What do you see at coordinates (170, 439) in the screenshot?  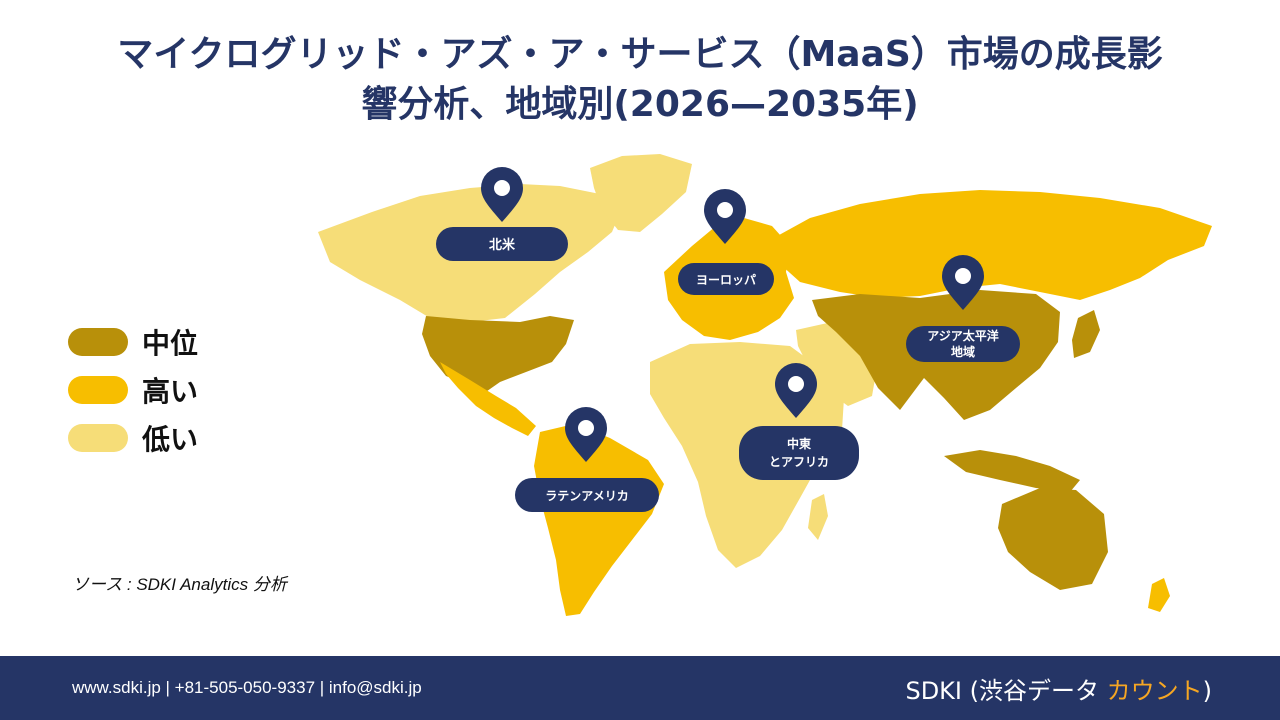 I see `legend-label-low: 低い` at bounding box center [170, 439].